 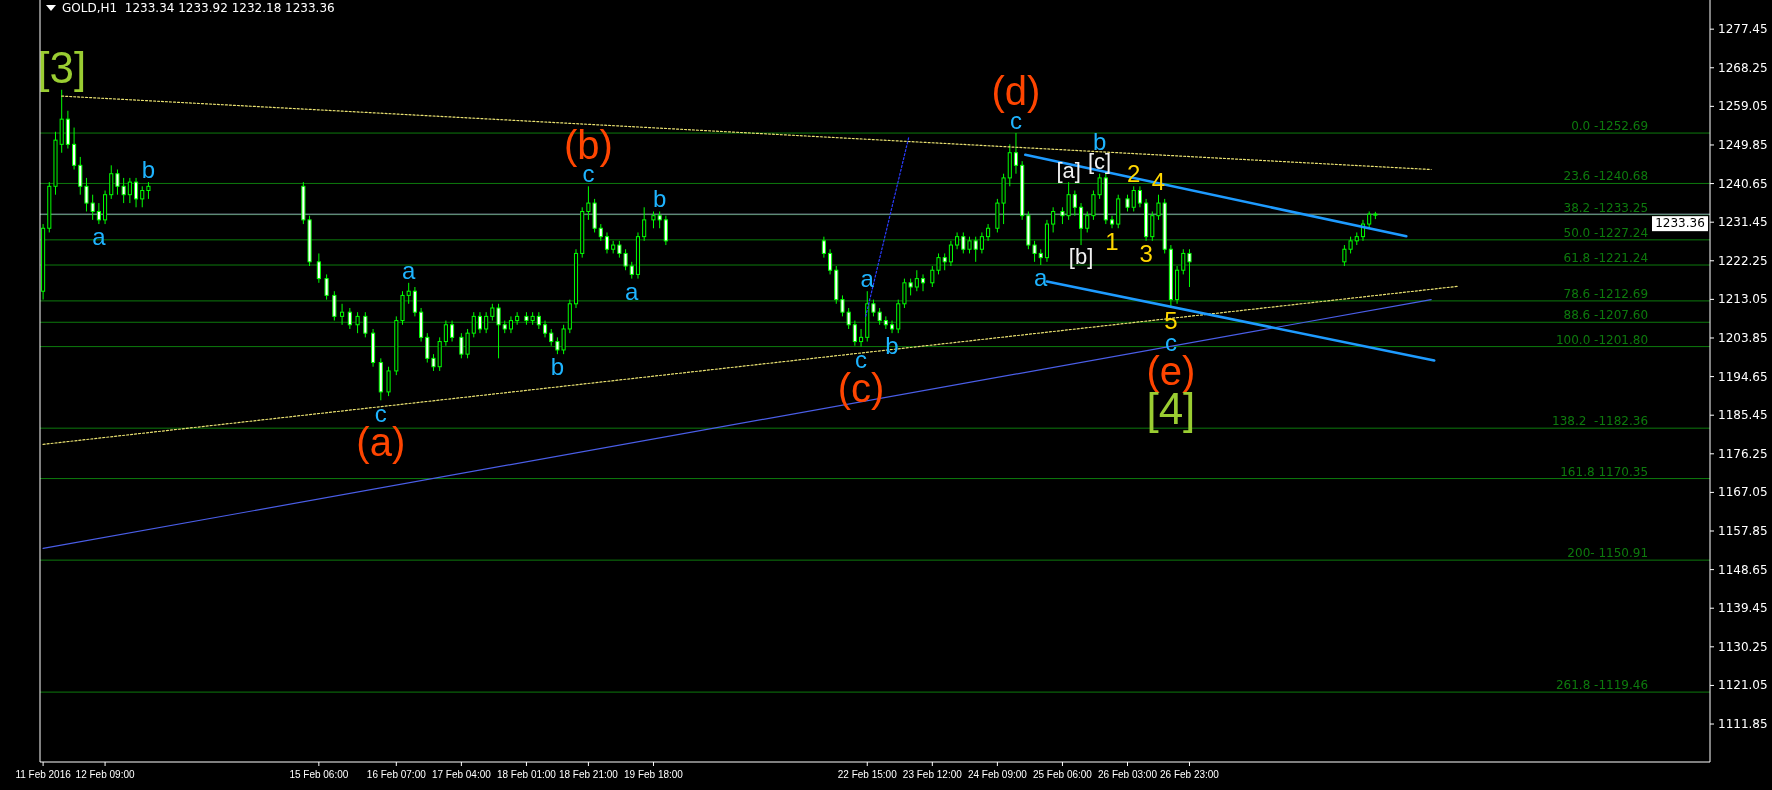 I want to click on annotation: 161.8 1170.35, so click(x=1604, y=471).